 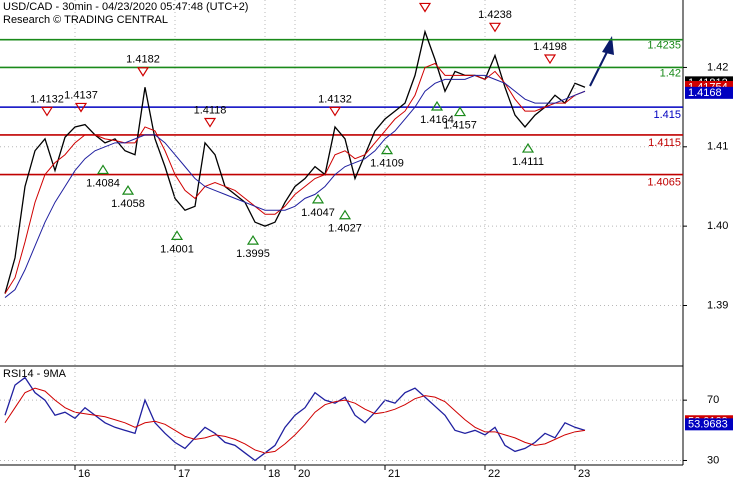 I want to click on pivot-label: 1.4137, so click(x=81, y=95).